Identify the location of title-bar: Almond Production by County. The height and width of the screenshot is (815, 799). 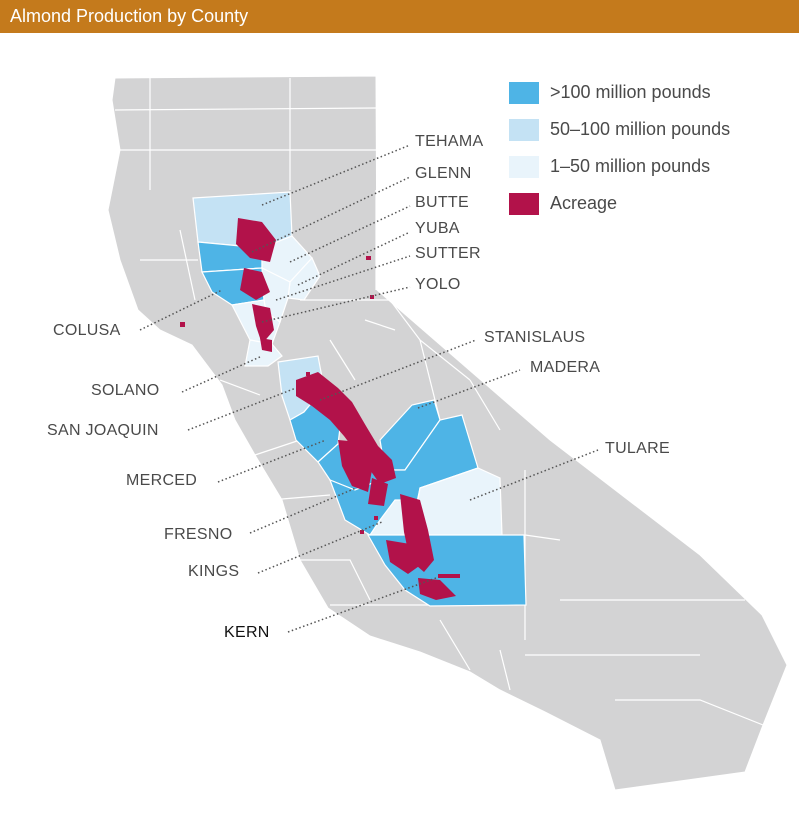
(399, 16).